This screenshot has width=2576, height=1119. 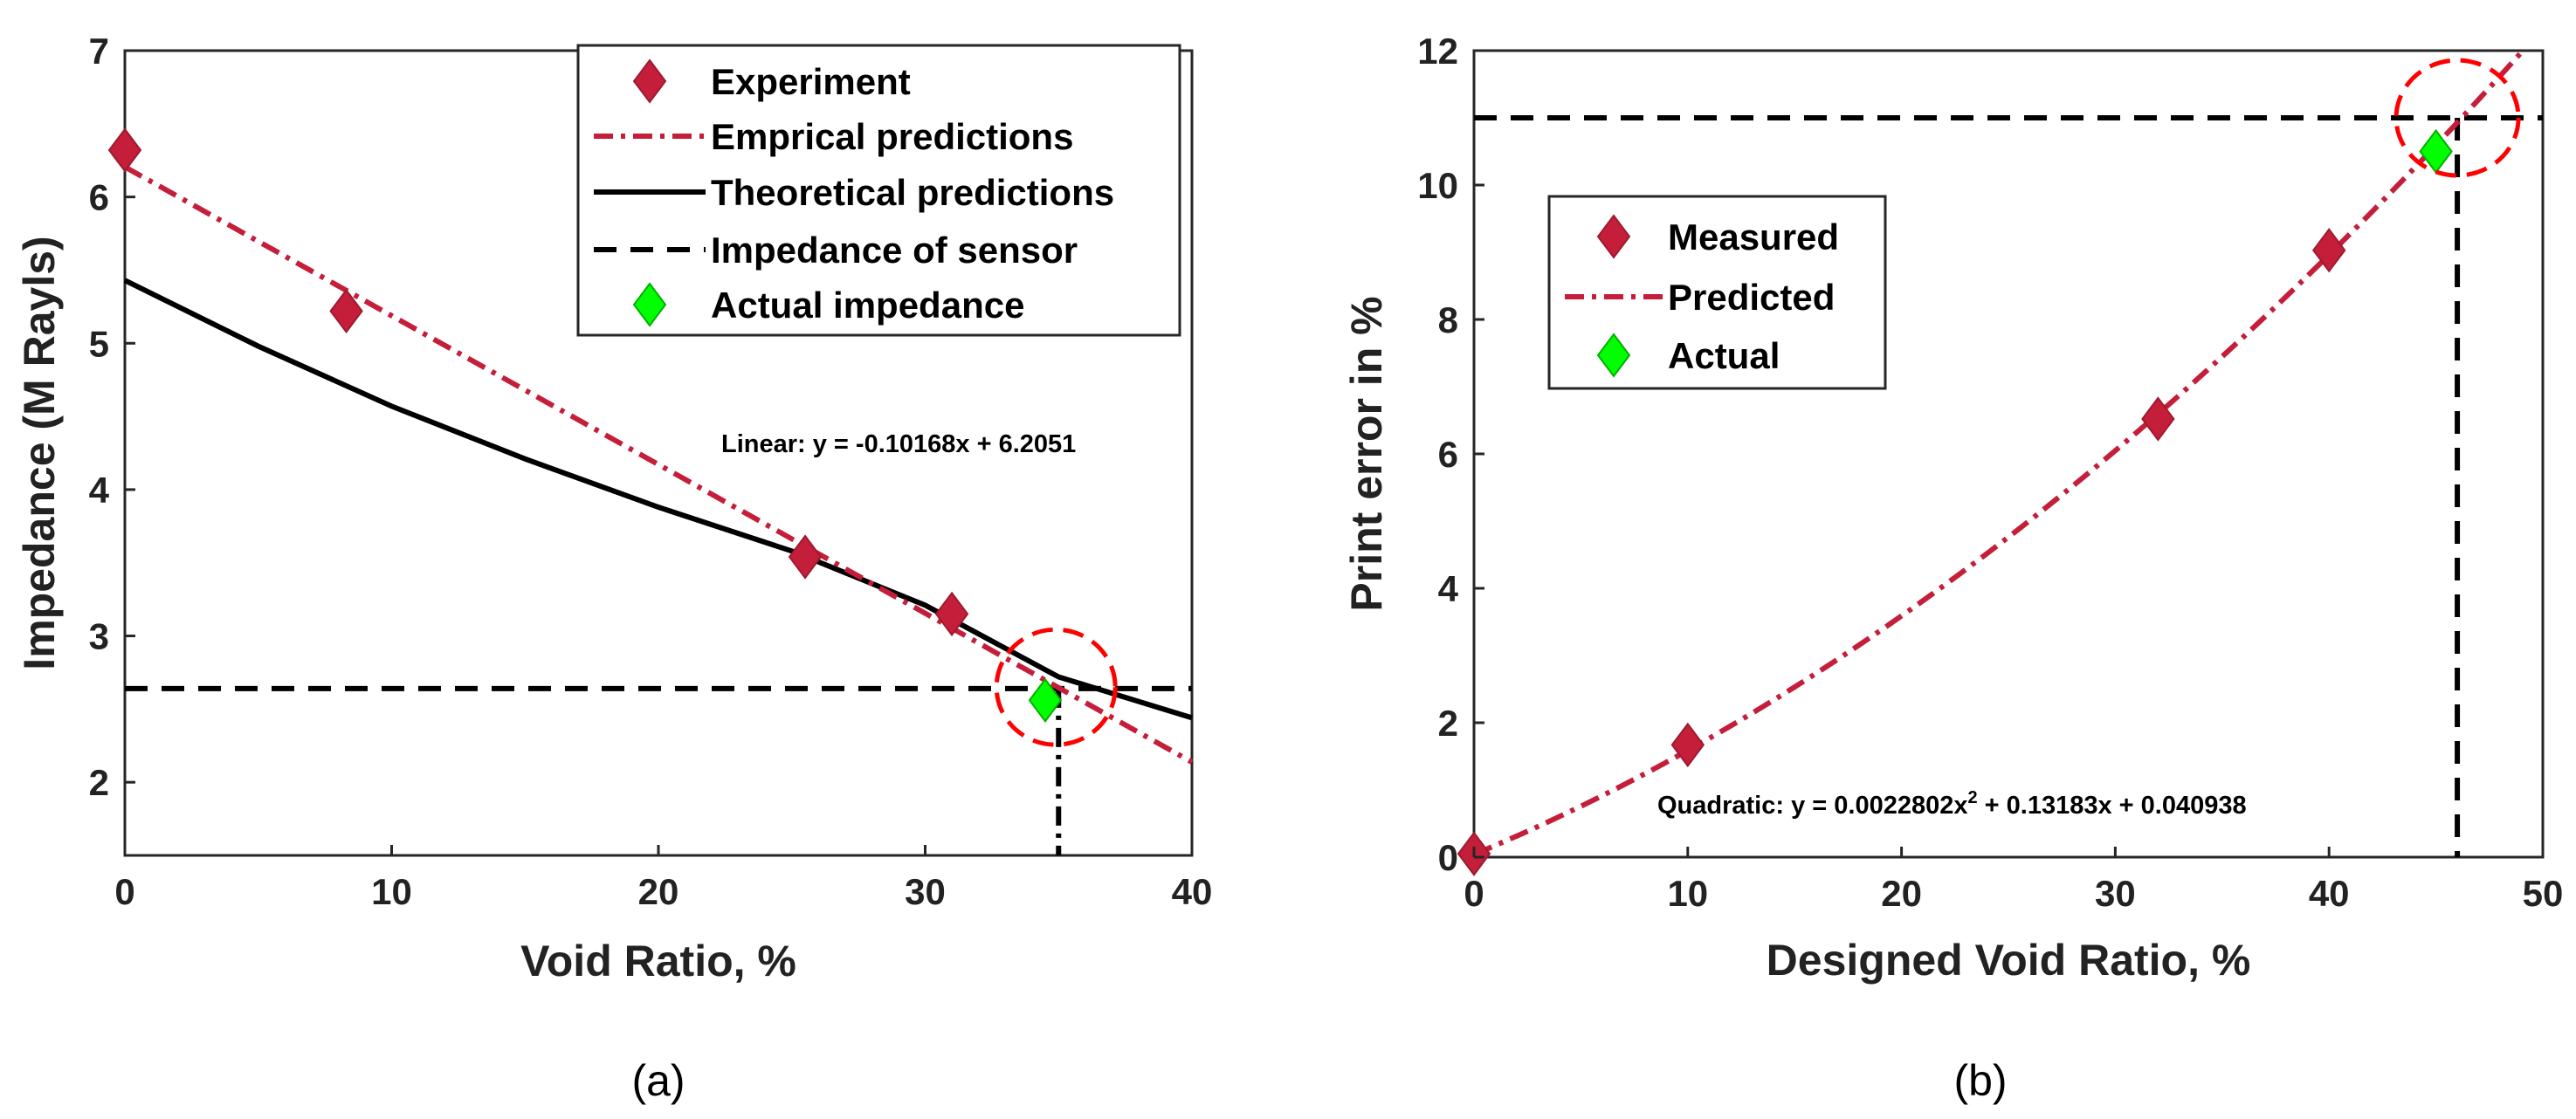 What do you see at coordinates (658, 1080) in the screenshot?
I see `chart-a-caption: (a)` at bounding box center [658, 1080].